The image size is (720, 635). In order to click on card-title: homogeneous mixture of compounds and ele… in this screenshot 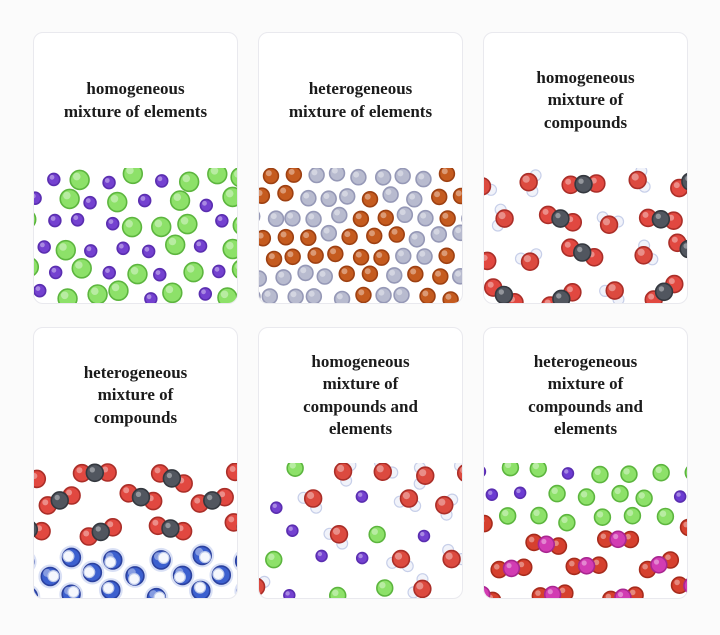, I will do `click(360, 394)`.